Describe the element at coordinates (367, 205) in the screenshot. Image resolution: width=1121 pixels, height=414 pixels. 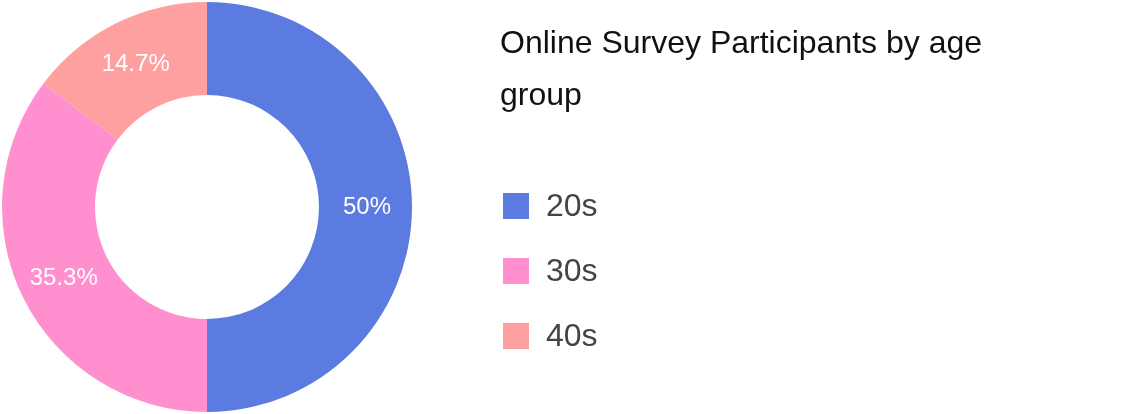
I see `data-label: 50%` at that location.